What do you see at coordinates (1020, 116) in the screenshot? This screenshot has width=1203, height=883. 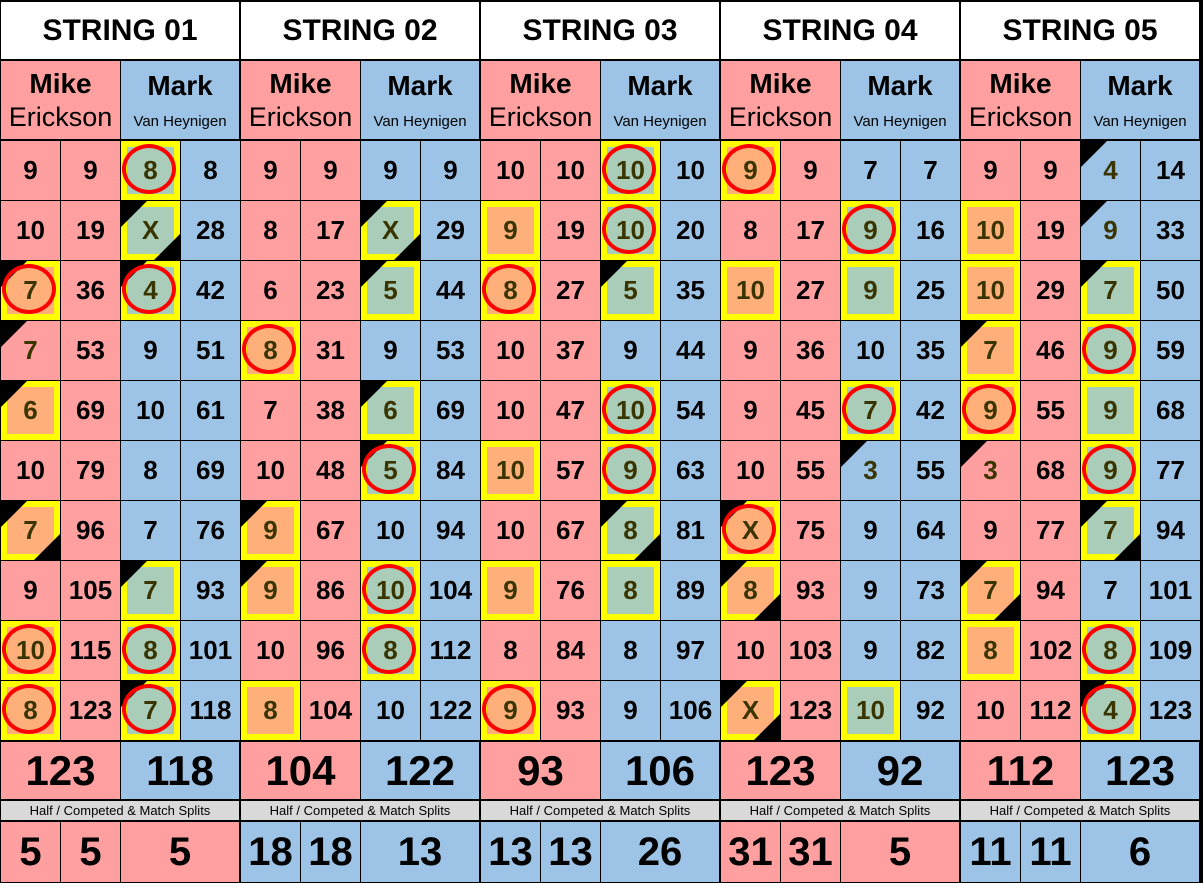 I see `player-last-name: Erickson` at bounding box center [1020, 116].